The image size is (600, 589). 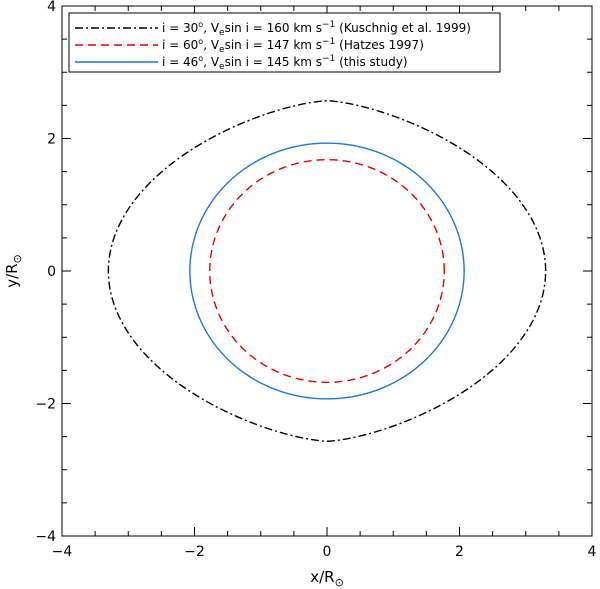 I want to click on y-tick-label: 4, so click(x=51, y=7).